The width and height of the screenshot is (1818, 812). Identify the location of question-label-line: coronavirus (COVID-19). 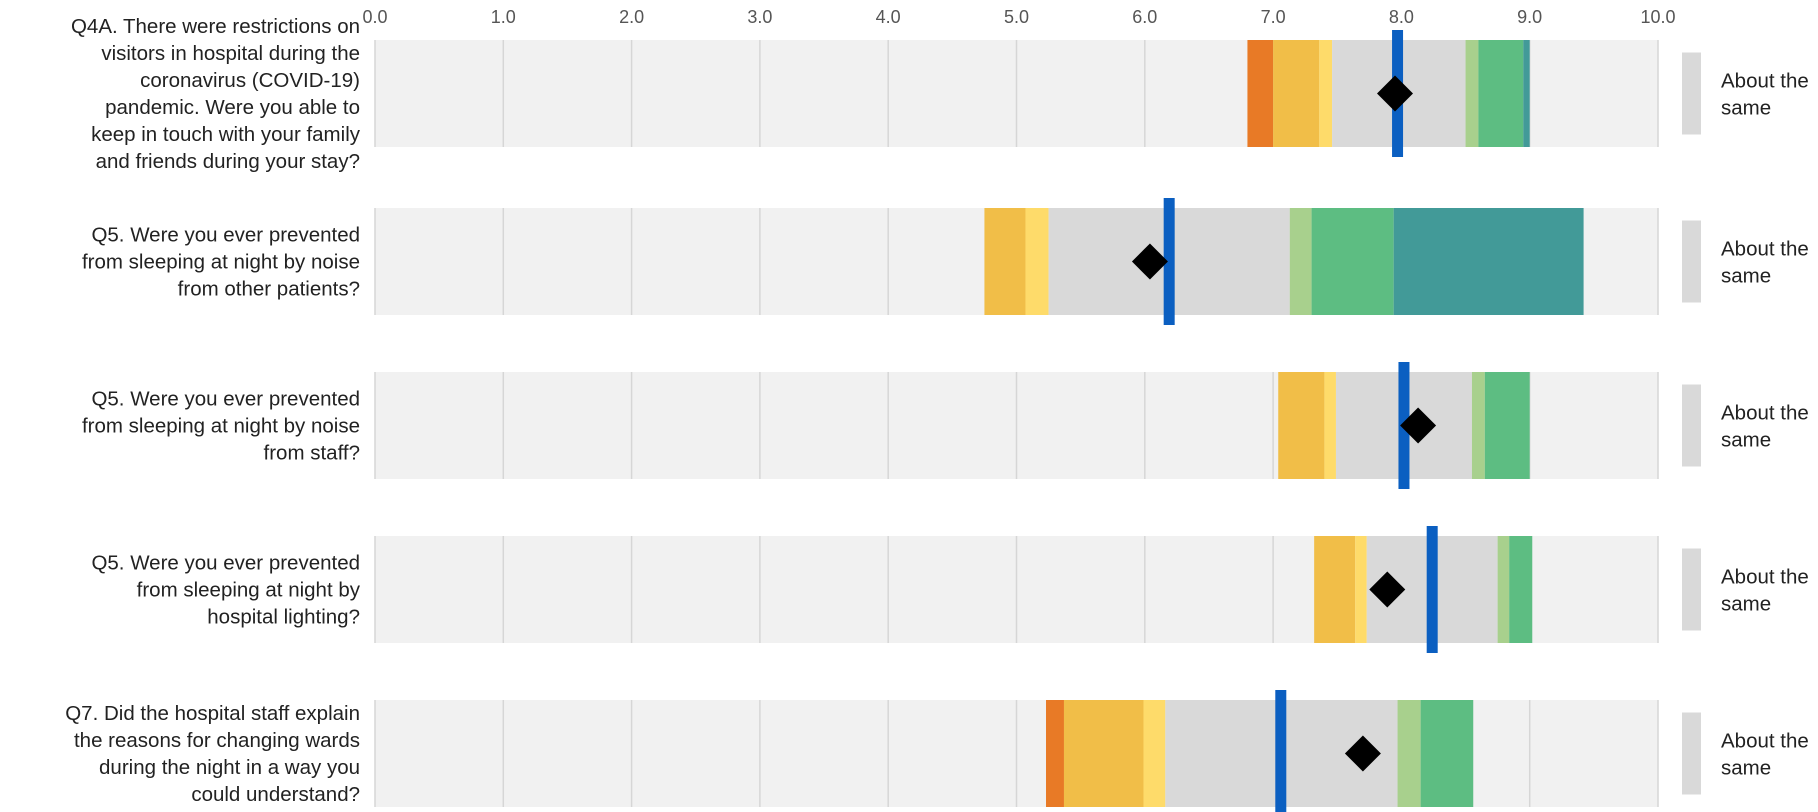
(250, 80).